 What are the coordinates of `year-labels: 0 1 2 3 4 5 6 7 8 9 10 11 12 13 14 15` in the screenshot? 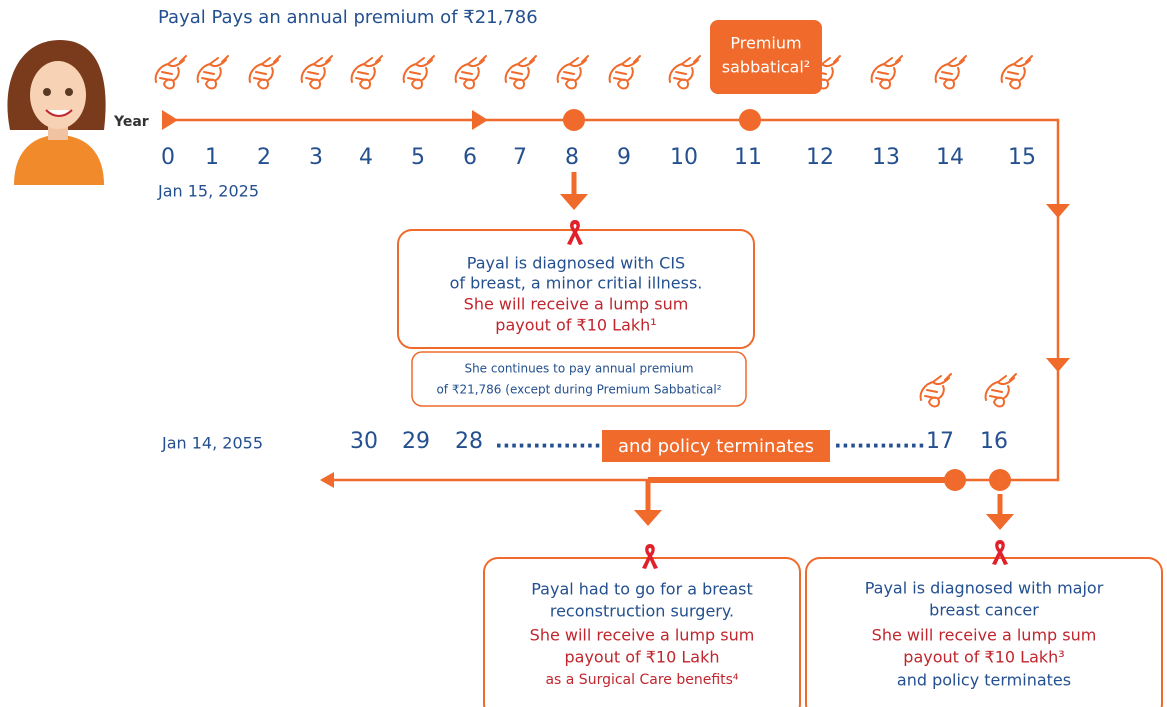 It's located at (598, 157).